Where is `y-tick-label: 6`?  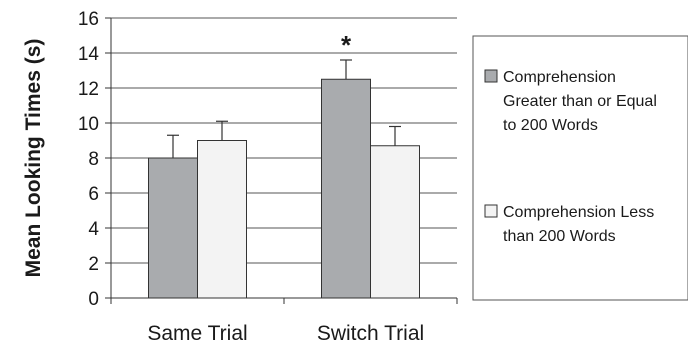
y-tick-label: 6 is located at coordinates (93, 194).